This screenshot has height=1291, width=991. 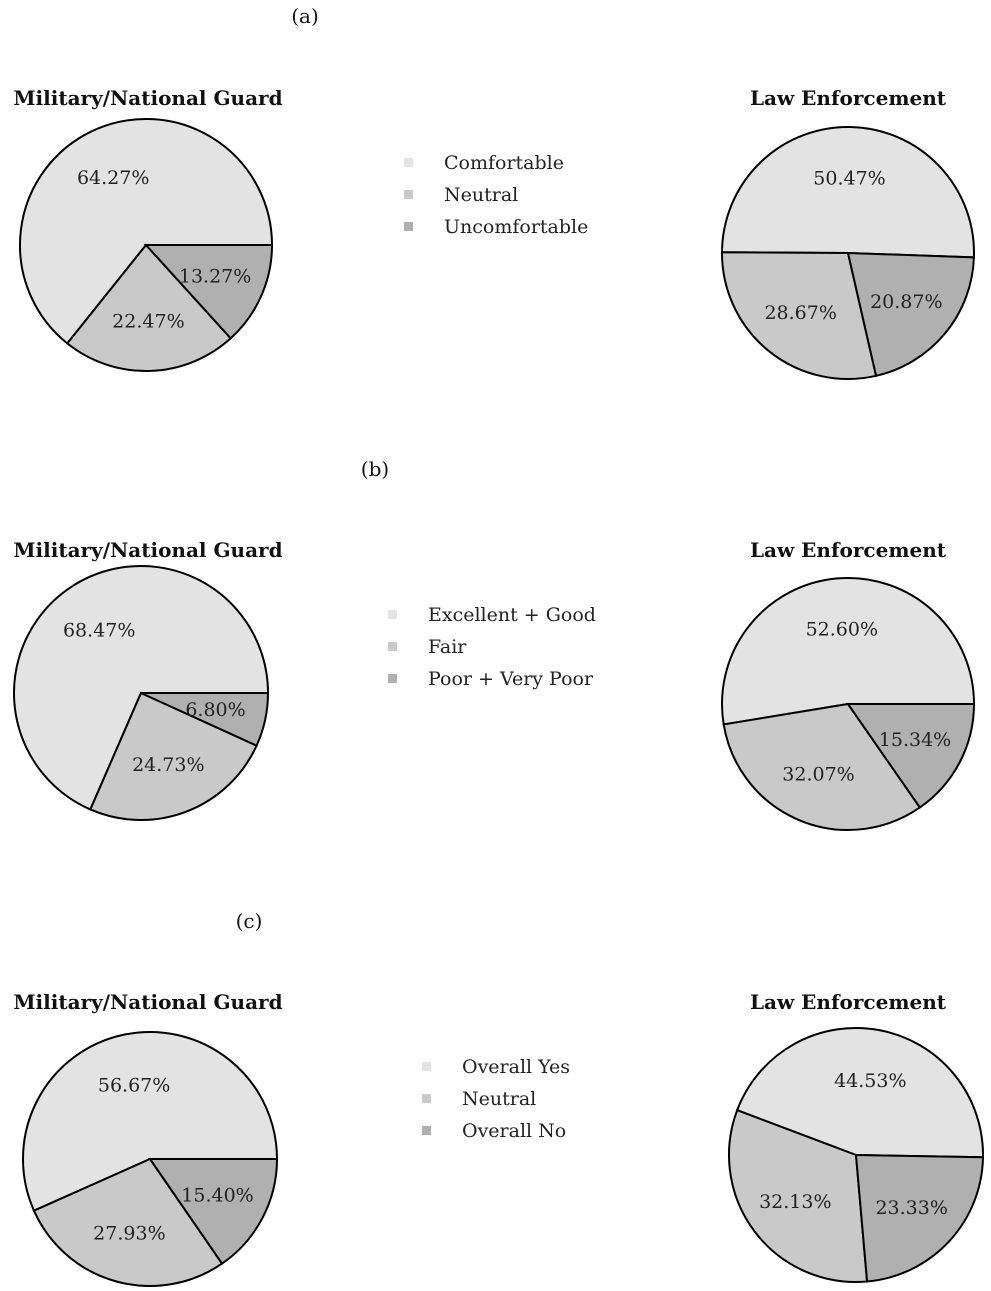 I want to click on pie-chart-law-enforcement: Law Enforcement 44.53% 32.13% 23.33%, so click(x=855, y=1136).